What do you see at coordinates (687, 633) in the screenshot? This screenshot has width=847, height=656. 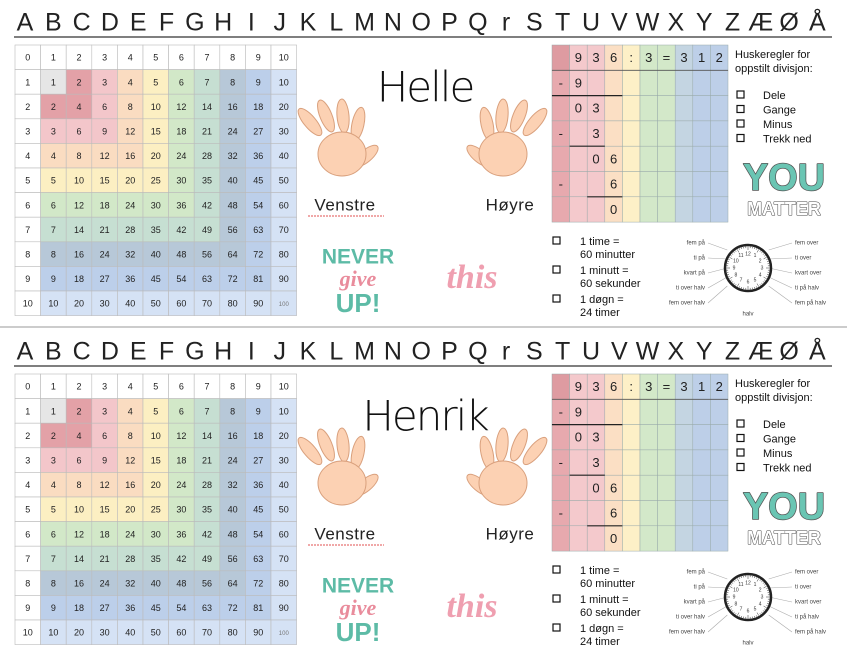 I see `clock-label: fem over halv` at bounding box center [687, 633].